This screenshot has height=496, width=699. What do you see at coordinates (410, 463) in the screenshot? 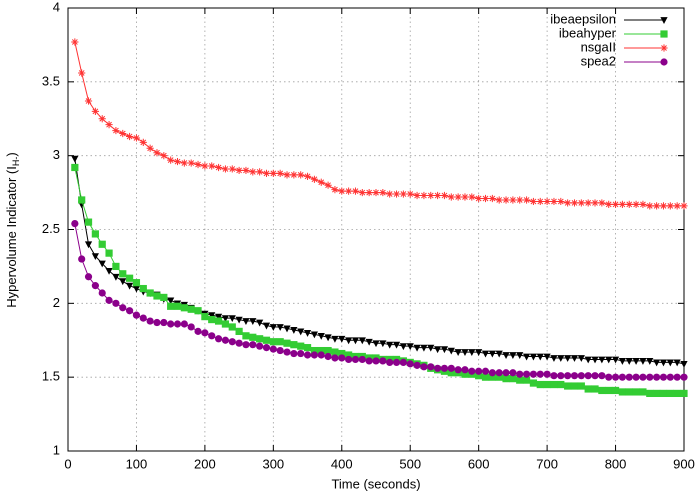
I see `x-tick-label: 500` at bounding box center [410, 463].